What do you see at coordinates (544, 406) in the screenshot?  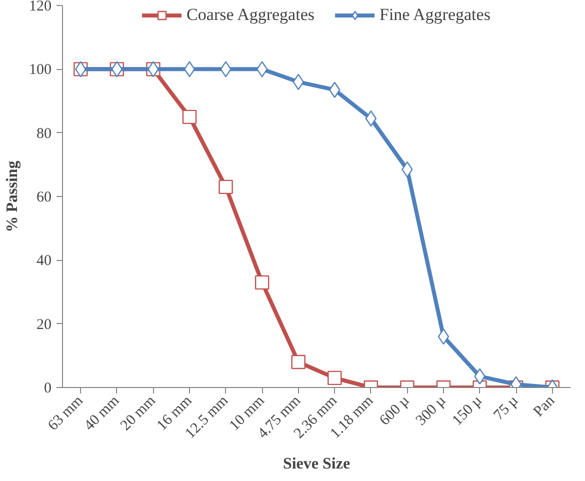 I see `x-tick-label: Pan` at bounding box center [544, 406].